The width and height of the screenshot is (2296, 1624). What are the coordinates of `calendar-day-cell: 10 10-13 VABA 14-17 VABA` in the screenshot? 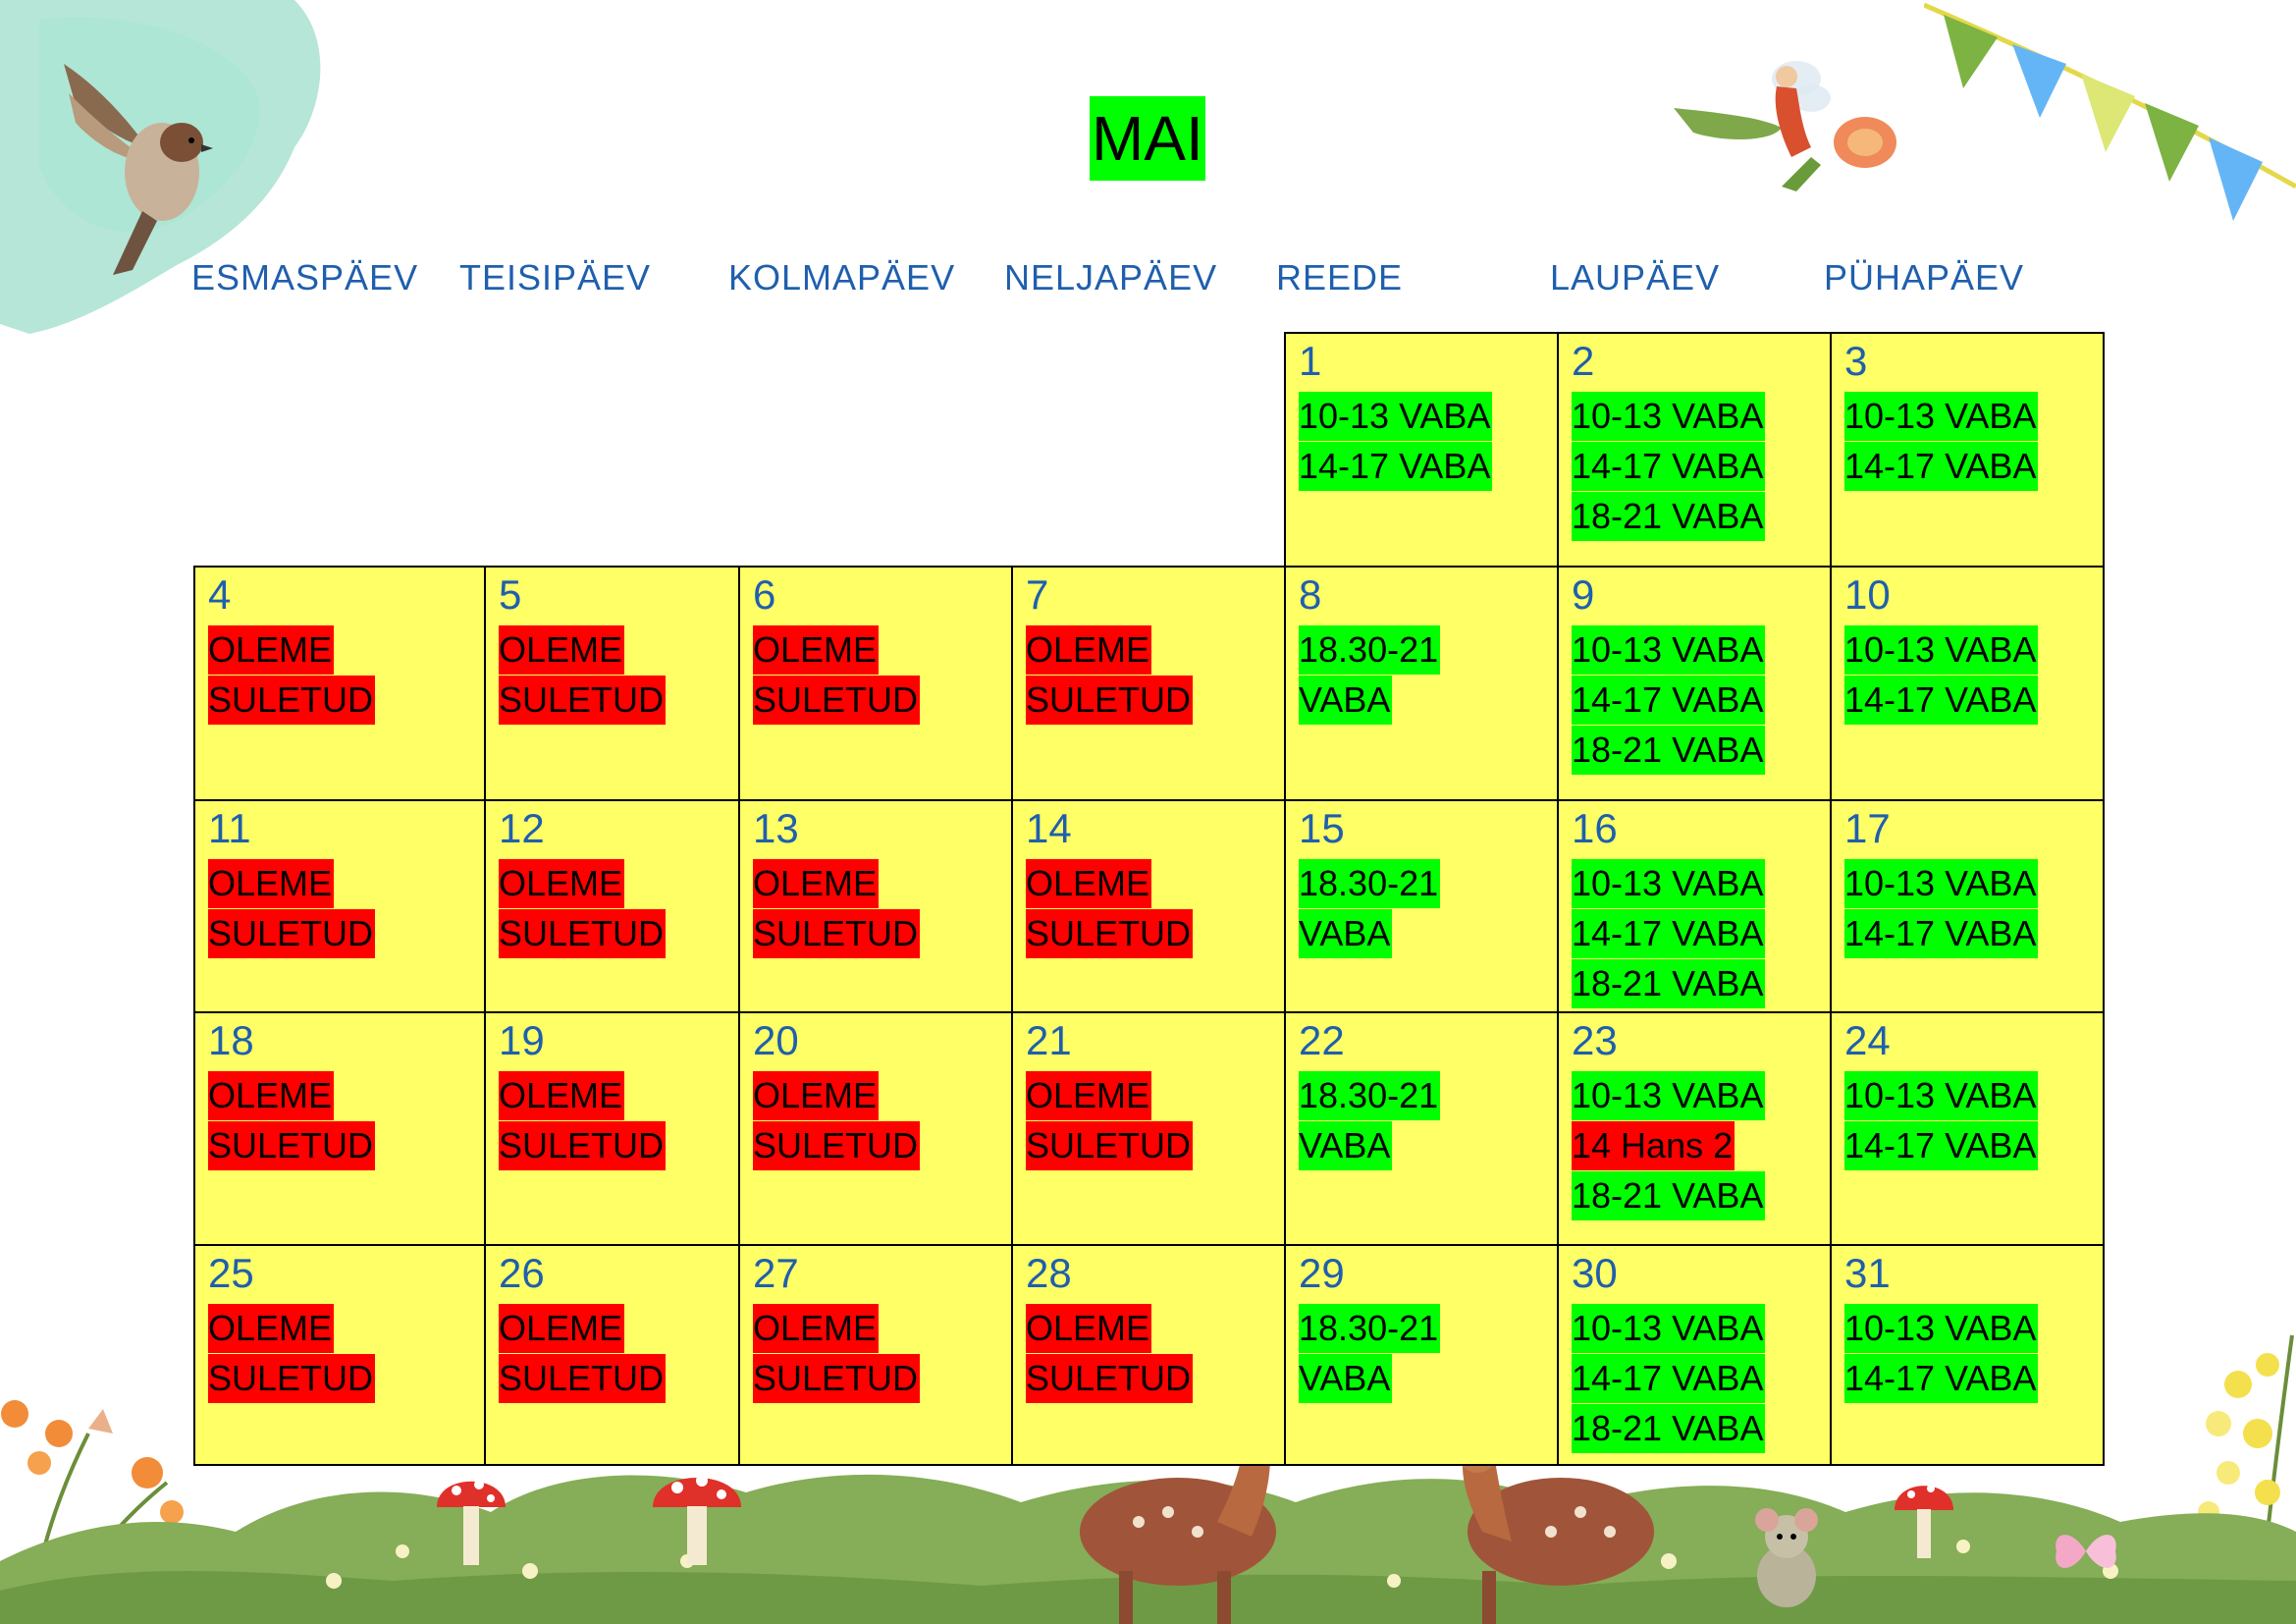 It's located at (1966, 682).